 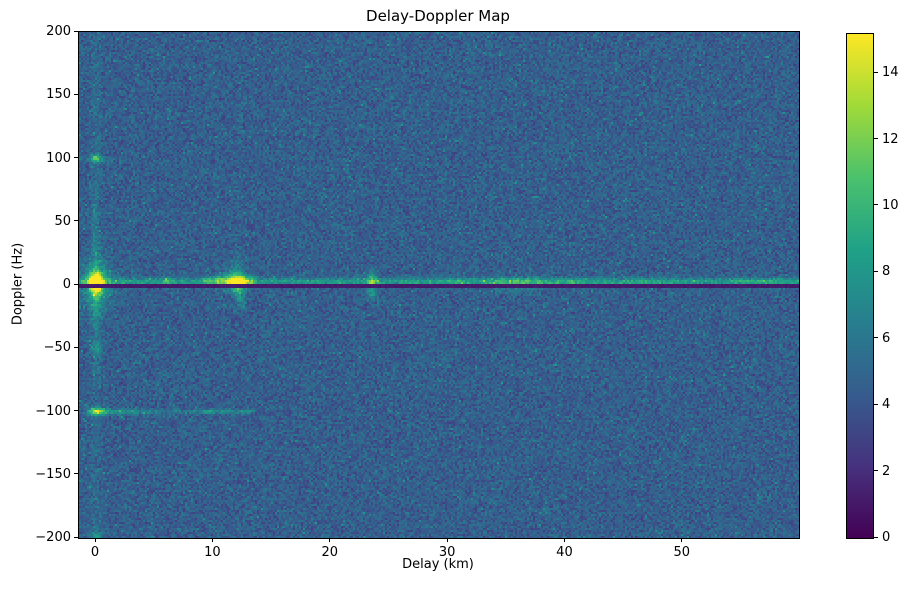 What do you see at coordinates (438, 16) in the screenshot?
I see `plot-title: Delay-Doppler Map` at bounding box center [438, 16].